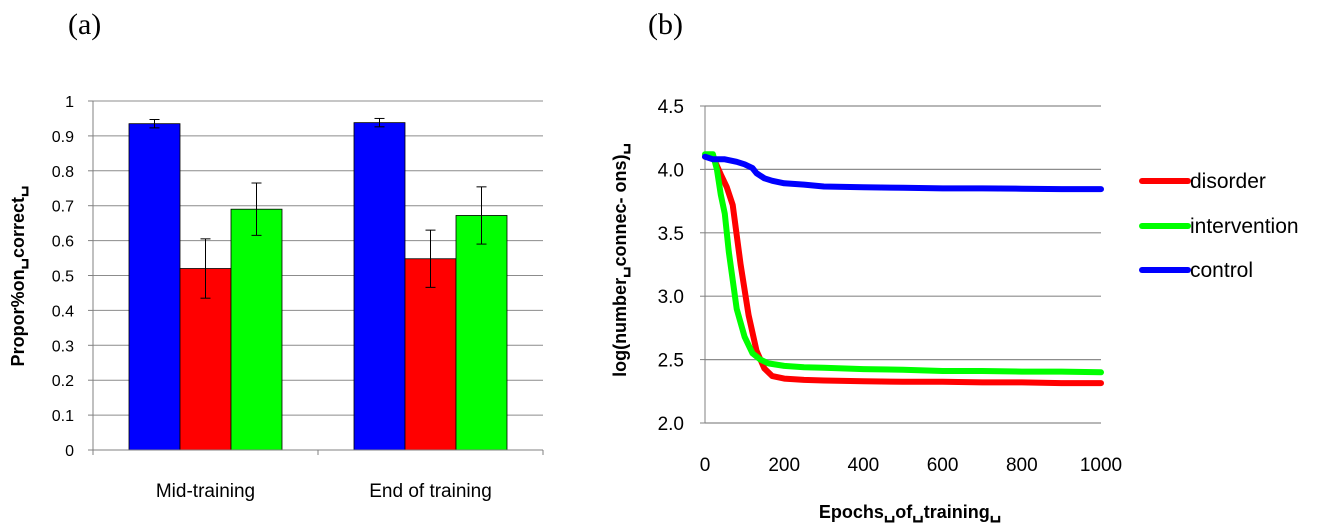 The width and height of the screenshot is (1341, 531). Describe the element at coordinates (63, 172) in the screenshot. I see `bar-chart-y-tick-label: 0.8` at that location.